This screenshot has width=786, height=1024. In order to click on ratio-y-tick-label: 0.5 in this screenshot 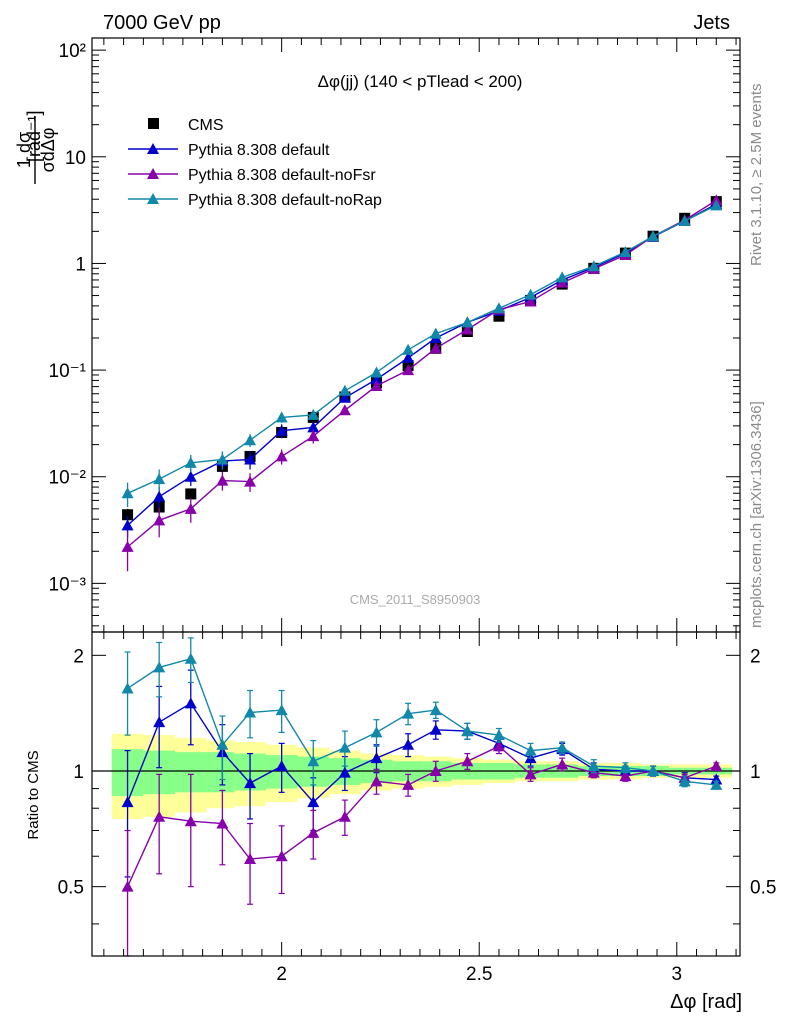, I will do `click(71, 888)`.